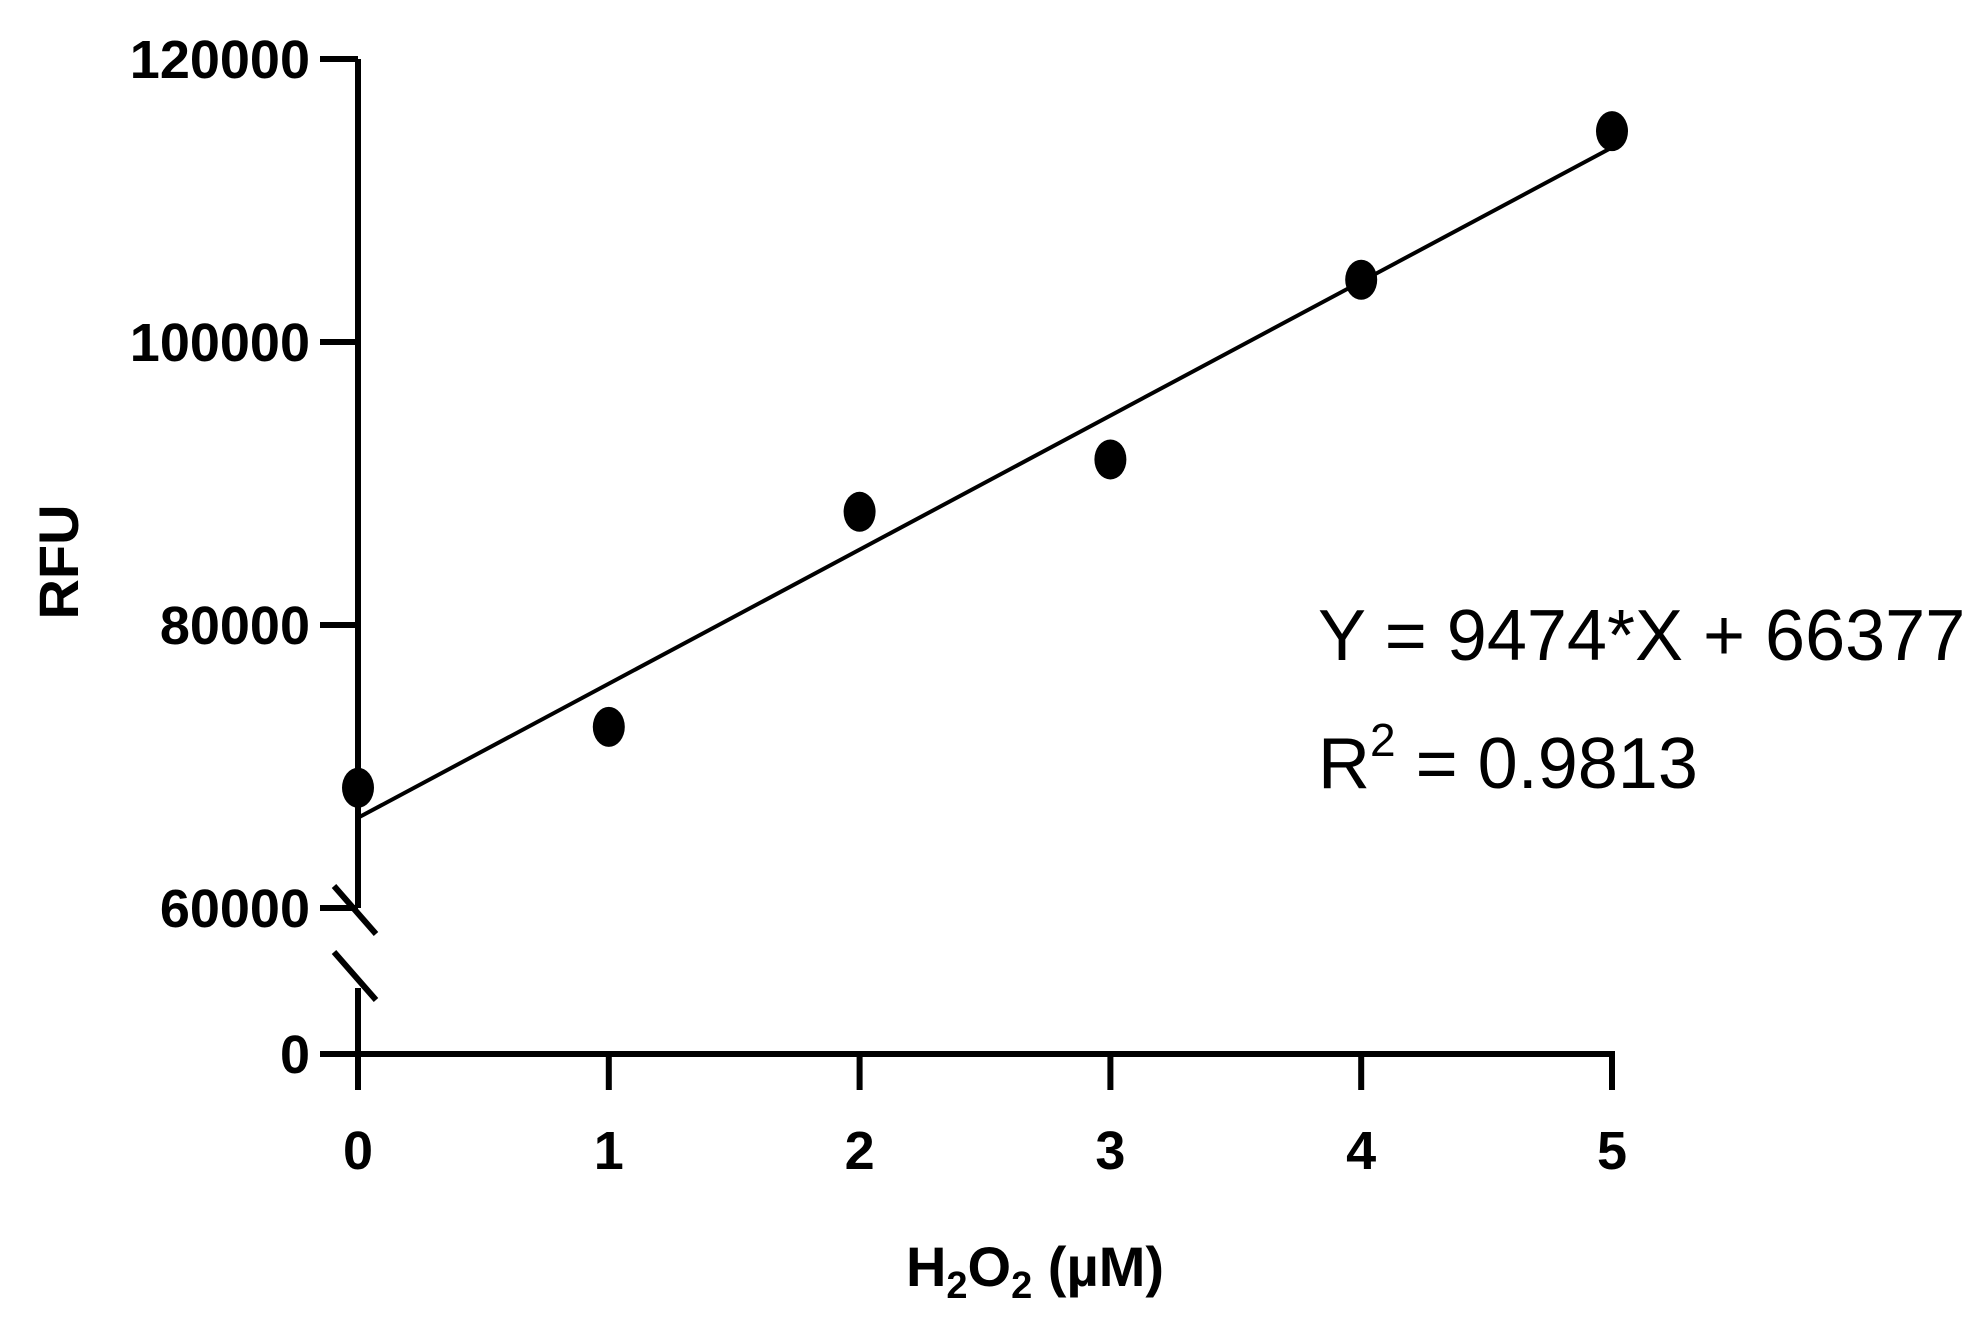  I want to click on y-tick-label: 120000, so click(220, 60).